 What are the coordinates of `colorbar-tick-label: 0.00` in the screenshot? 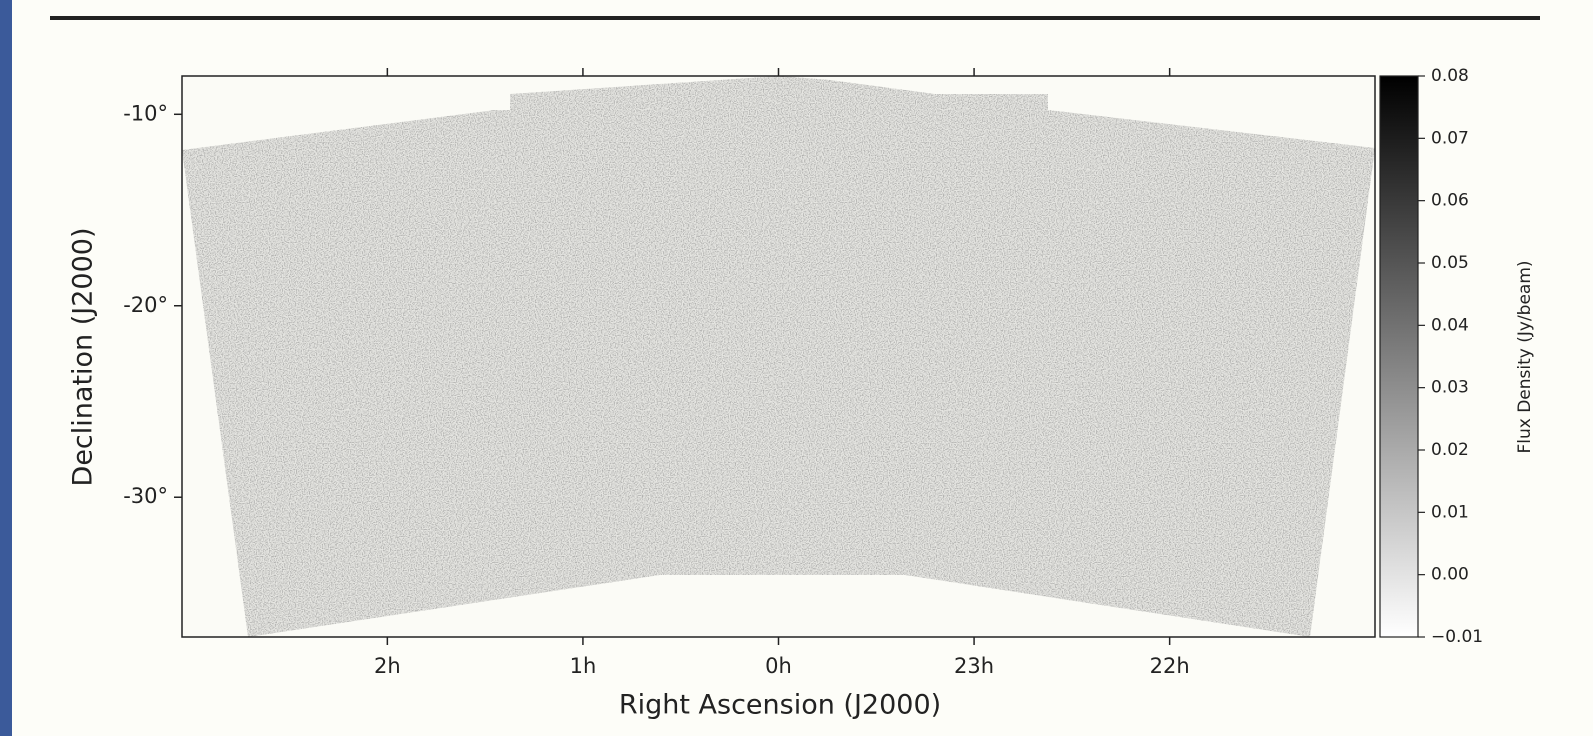 It's located at (1450, 575).